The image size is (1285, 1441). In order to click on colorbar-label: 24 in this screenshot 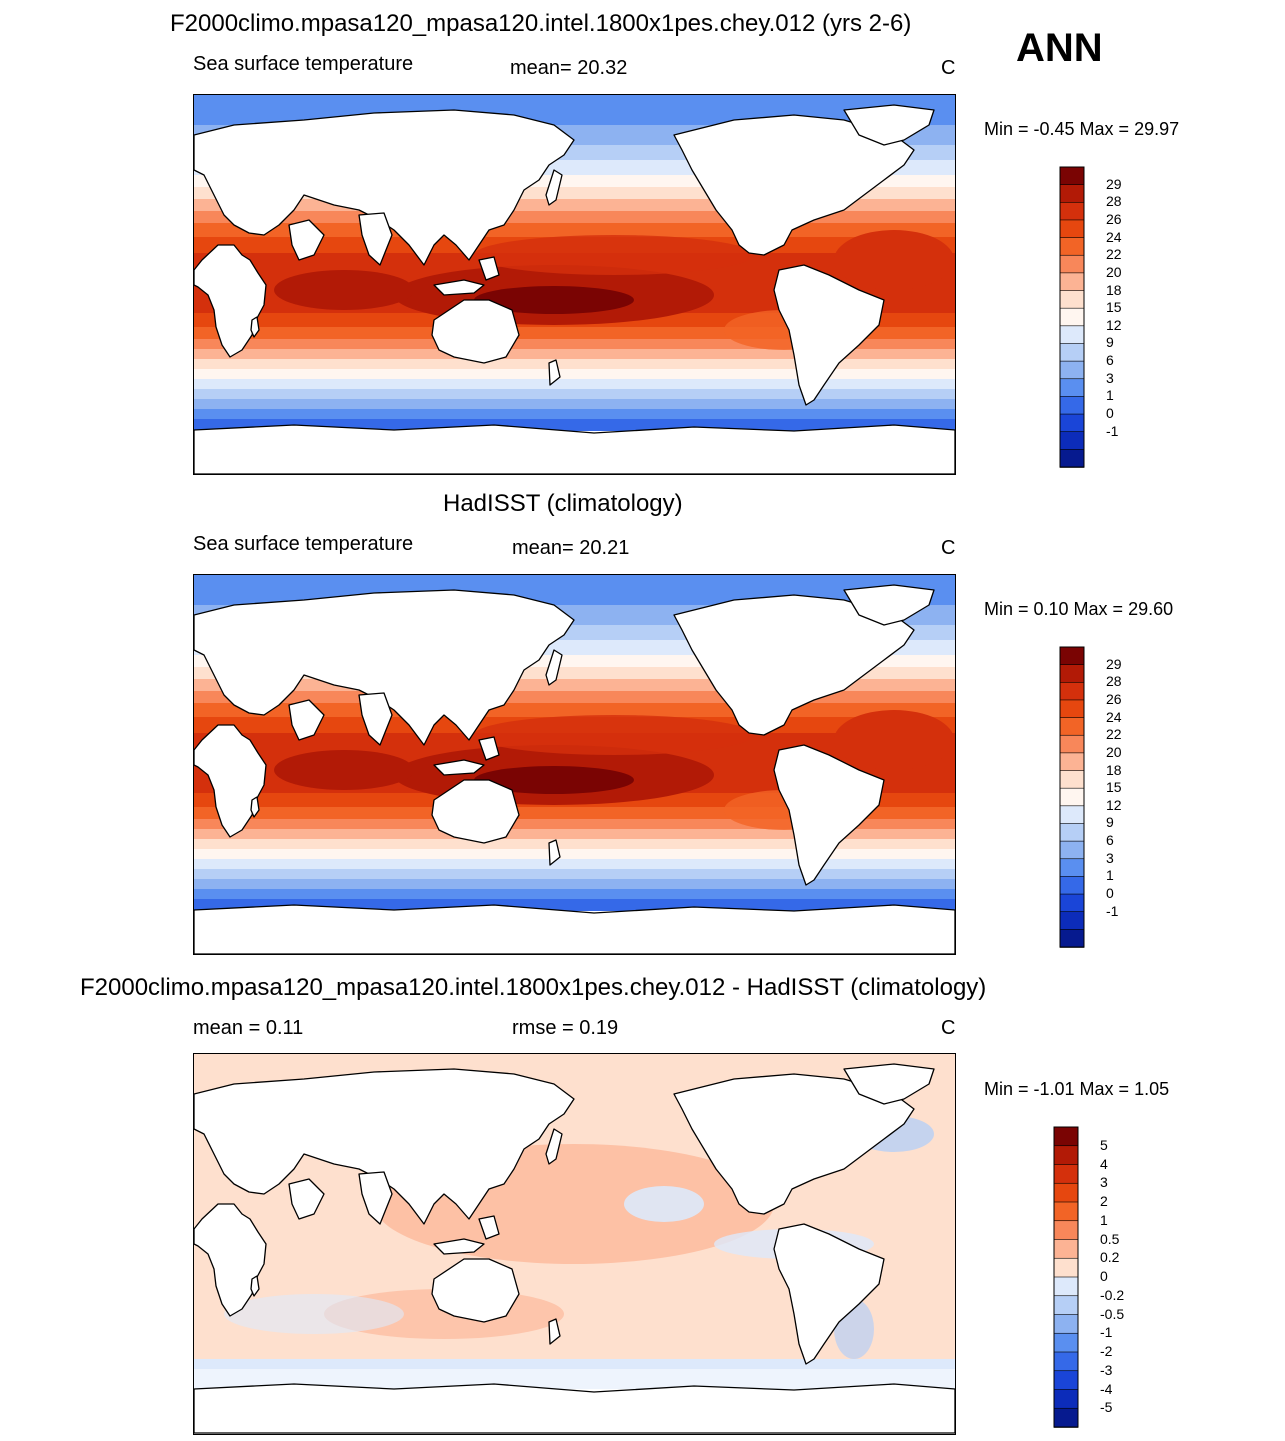, I will do `click(1114, 236)`.